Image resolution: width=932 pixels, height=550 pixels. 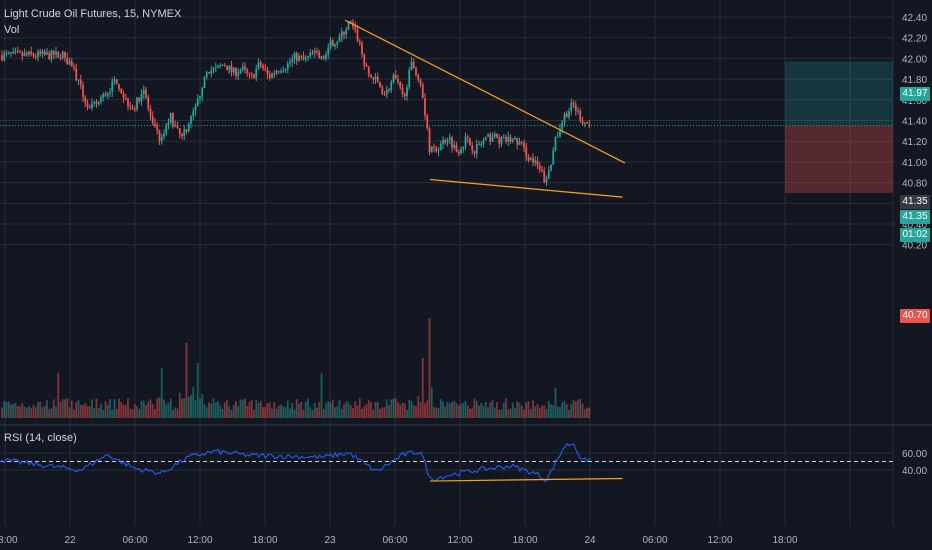 What do you see at coordinates (914, 471) in the screenshot?
I see `rsi-axis-label: 40.00` at bounding box center [914, 471].